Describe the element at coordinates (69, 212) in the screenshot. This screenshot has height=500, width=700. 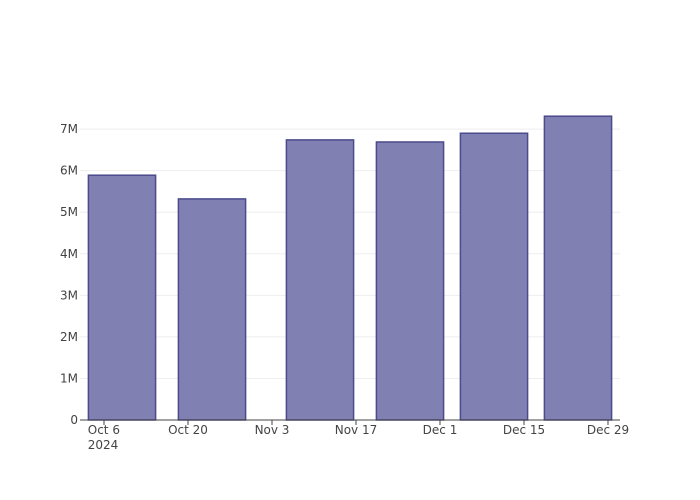
I see `y-tick-label: 5M` at that location.